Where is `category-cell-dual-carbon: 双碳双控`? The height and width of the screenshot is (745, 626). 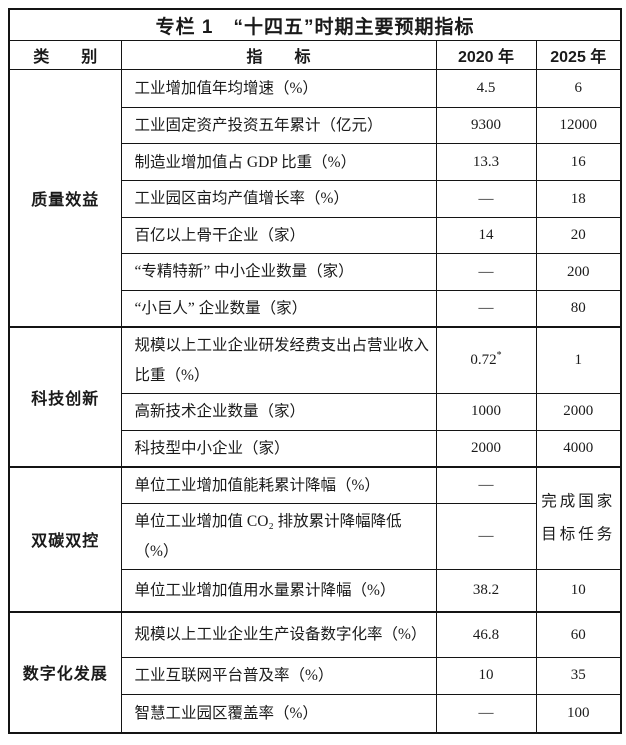 category-cell-dual-carbon: 双碳双控 is located at coordinates (65, 539).